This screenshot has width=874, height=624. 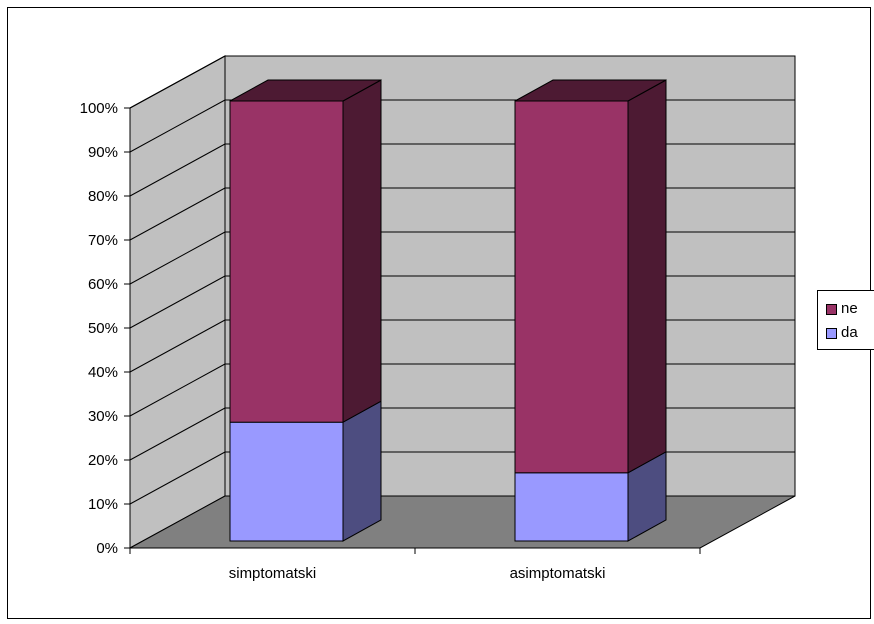 I want to click on bar-simptomatski-da, so click(x=286, y=481).